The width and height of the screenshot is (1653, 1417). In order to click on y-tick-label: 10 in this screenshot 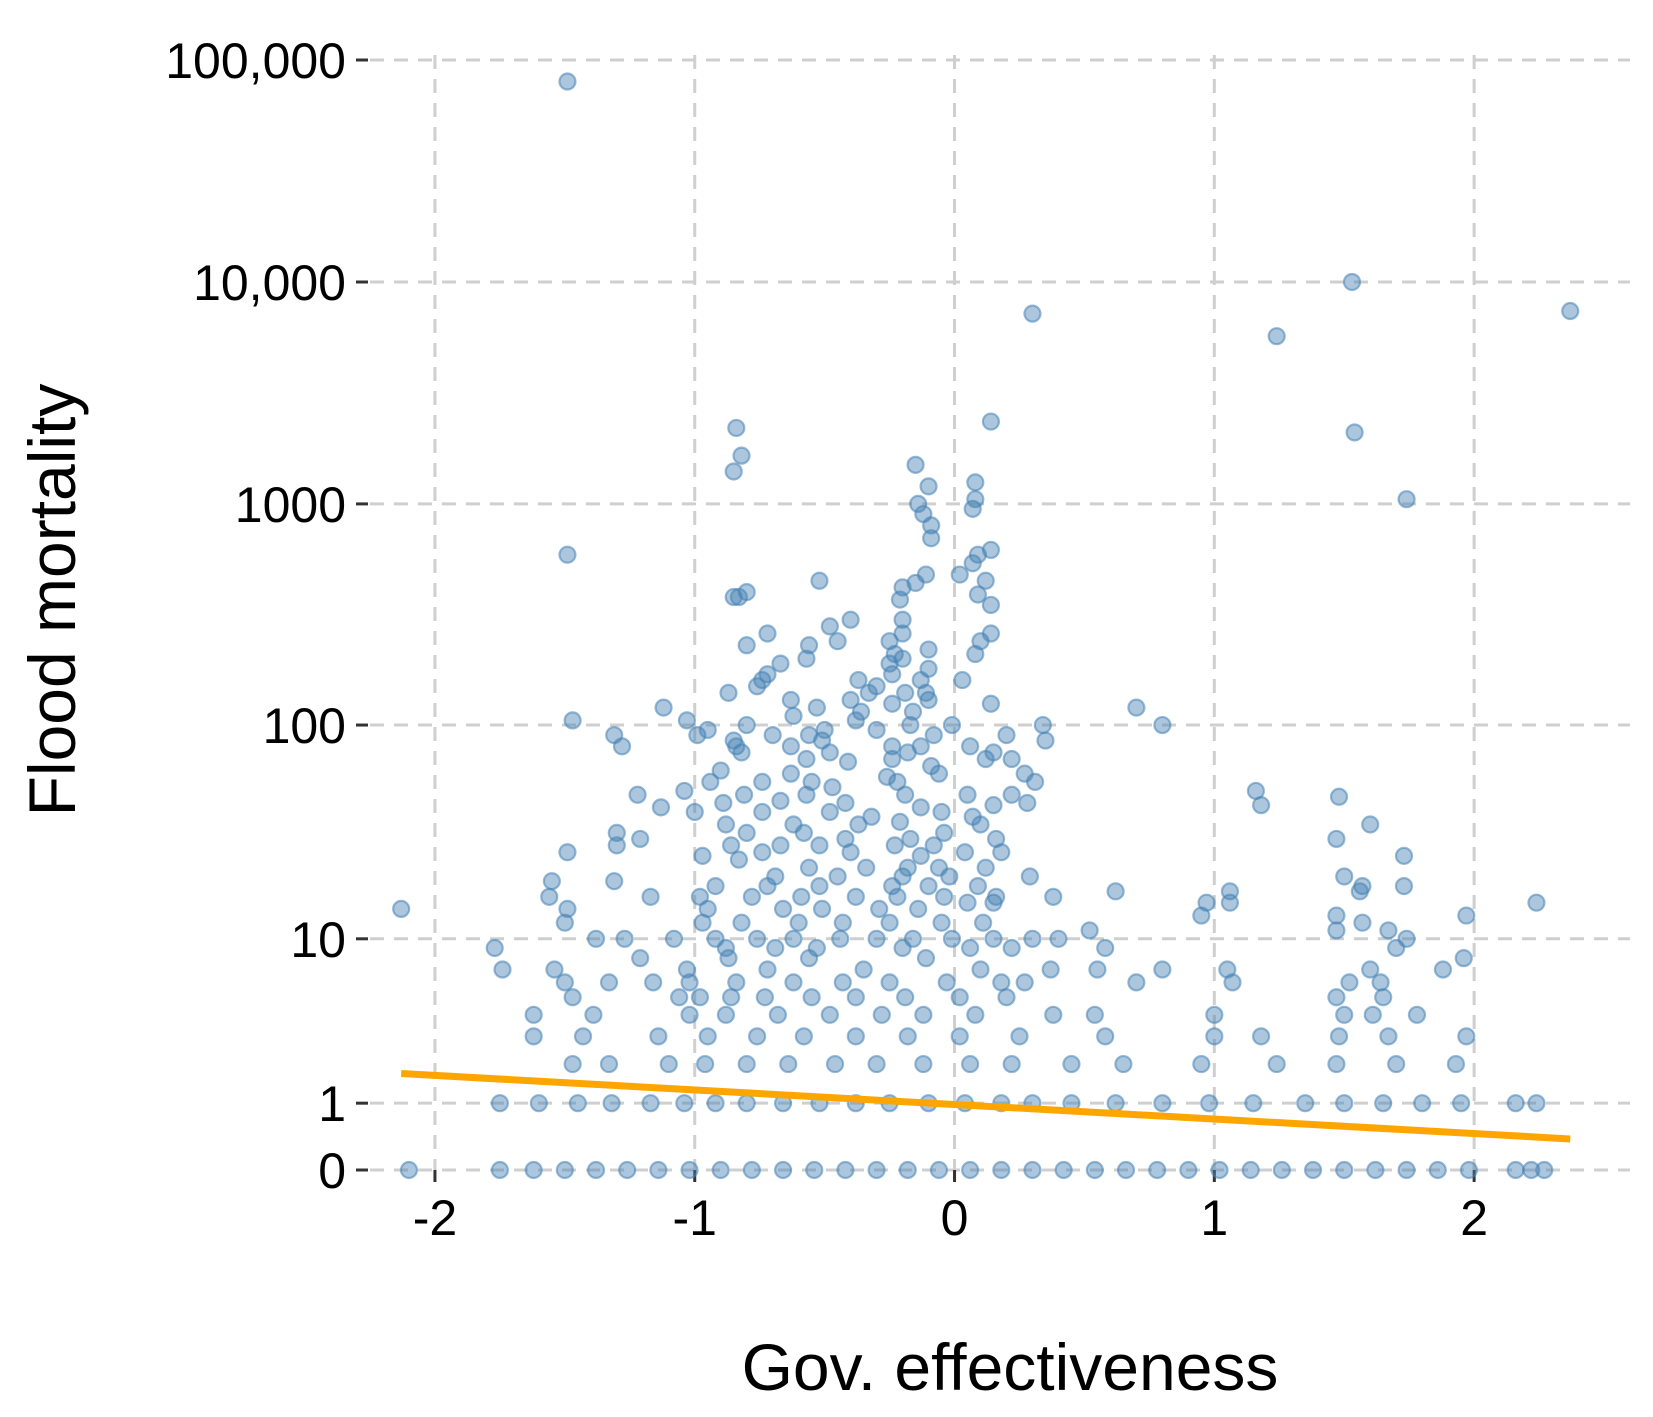, I will do `click(318, 940)`.